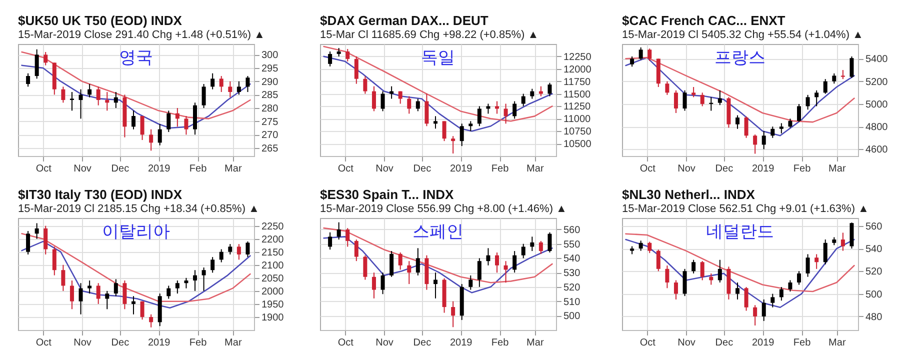  What do you see at coordinates (273, 318) in the screenshot?
I see `y-tick-label: 1900` at bounding box center [273, 318].